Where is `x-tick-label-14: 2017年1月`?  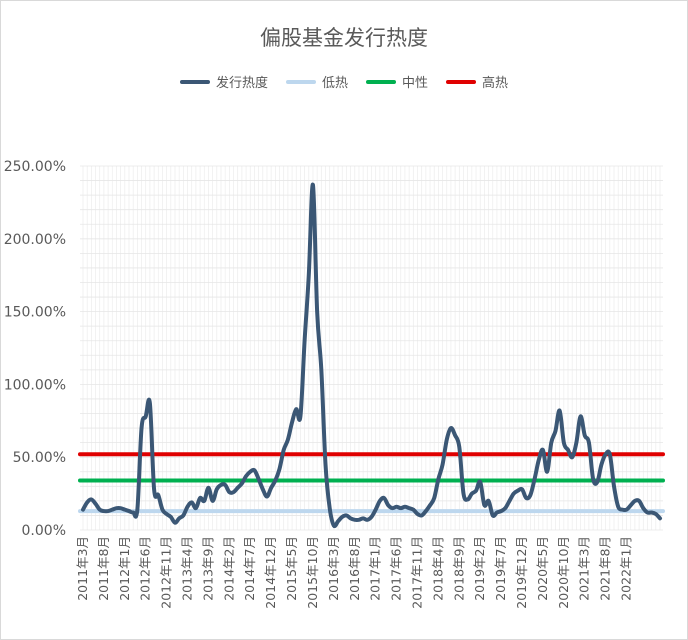
x-tick-label-14: 2017年1月 is located at coordinates (375, 568).